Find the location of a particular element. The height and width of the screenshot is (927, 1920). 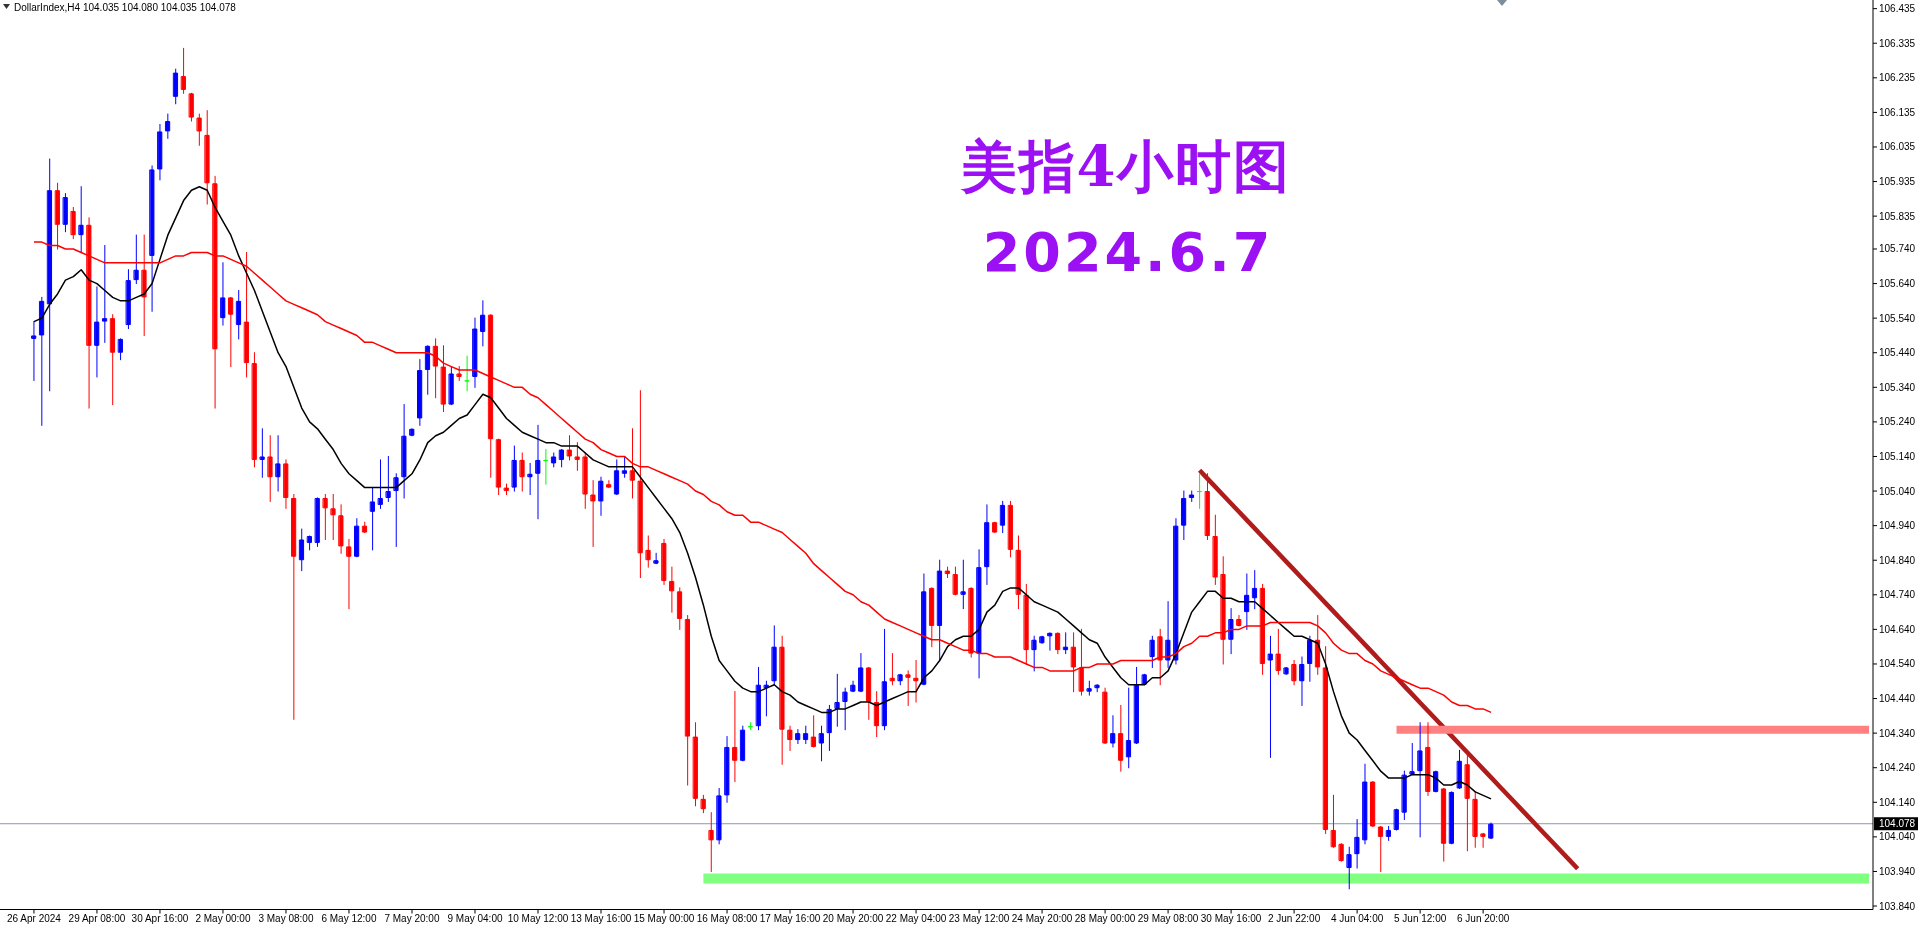

y-tick-label: 105.340 is located at coordinates (1897, 387).